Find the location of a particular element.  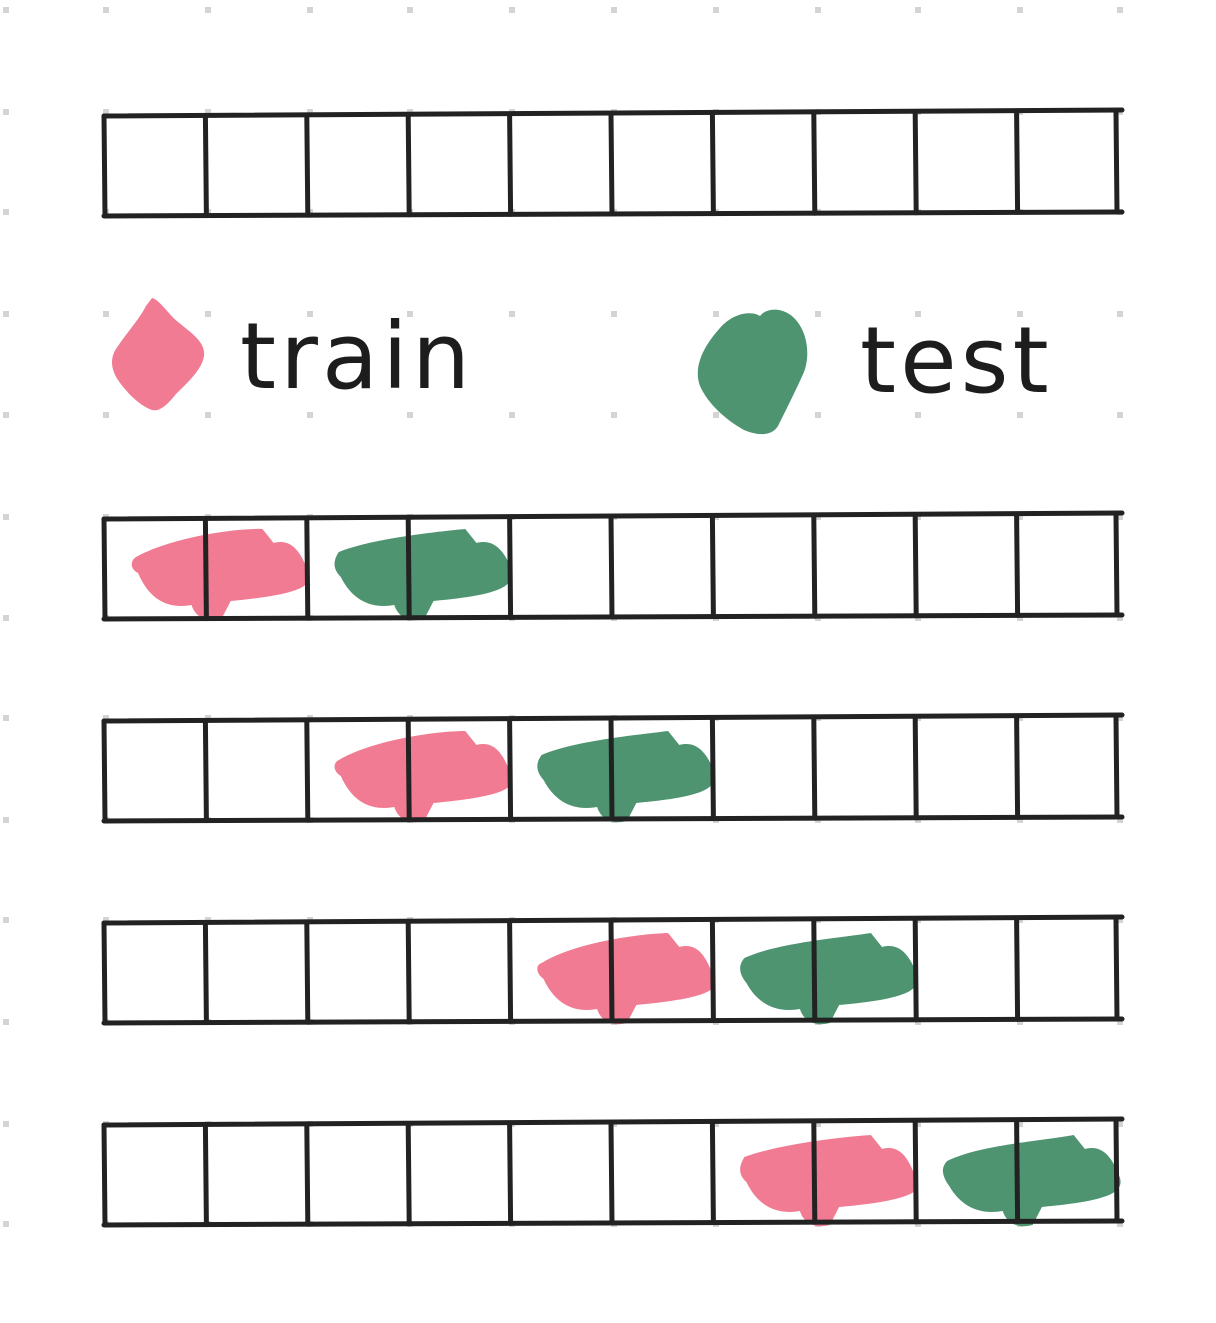

train-legend-label: train is located at coordinates (357, 356).